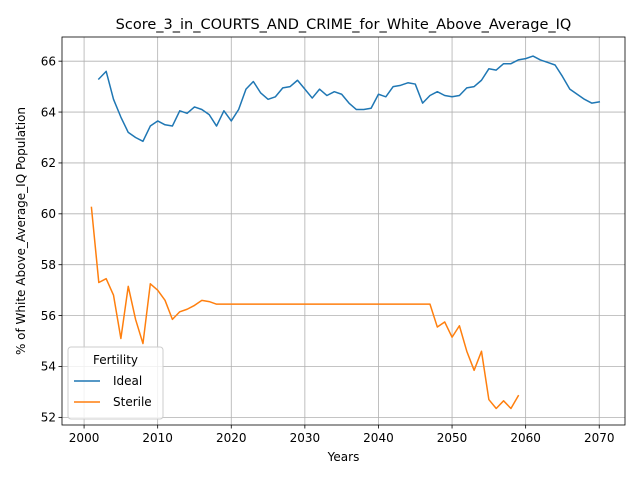  Describe the element at coordinates (599, 438) in the screenshot. I see `x-tick-label: 2070` at that location.